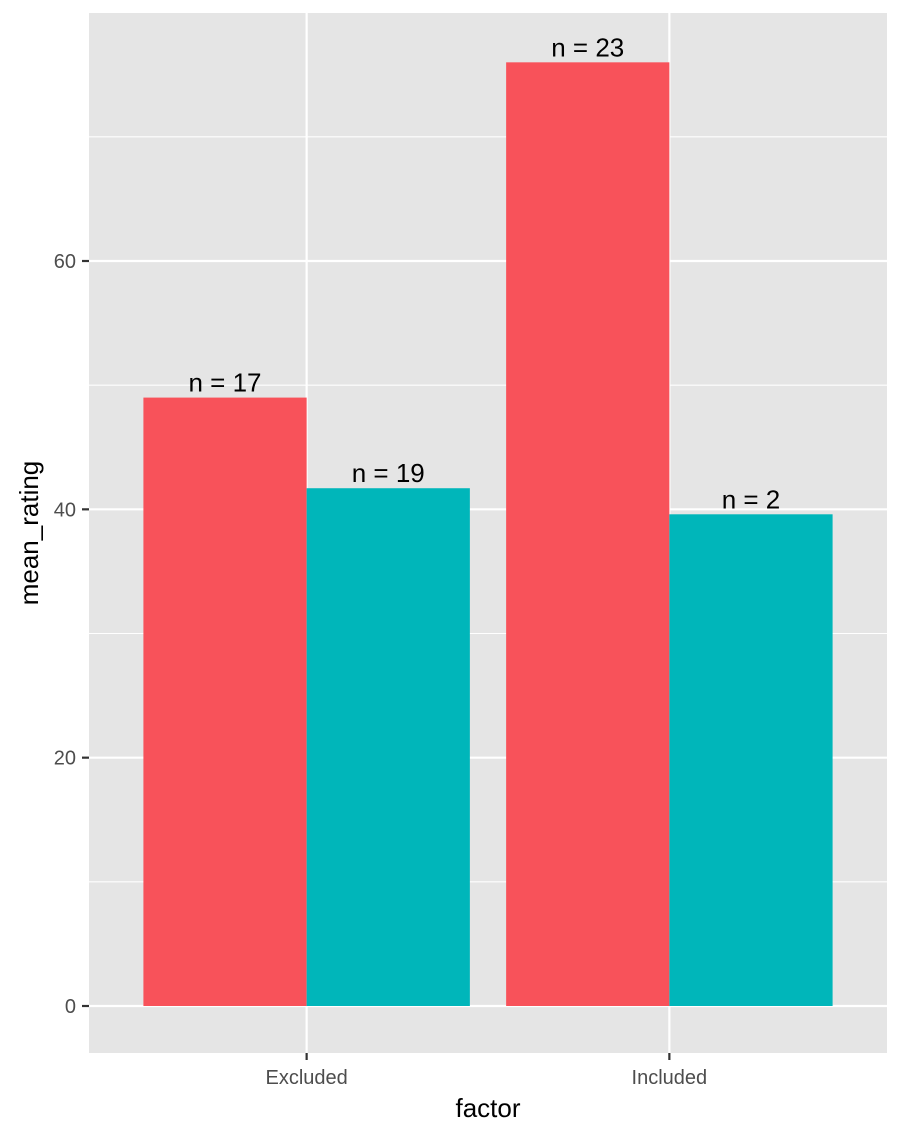 This screenshot has width=902, height=1138. I want to click on y-tick-label: 0, so click(70, 1007).